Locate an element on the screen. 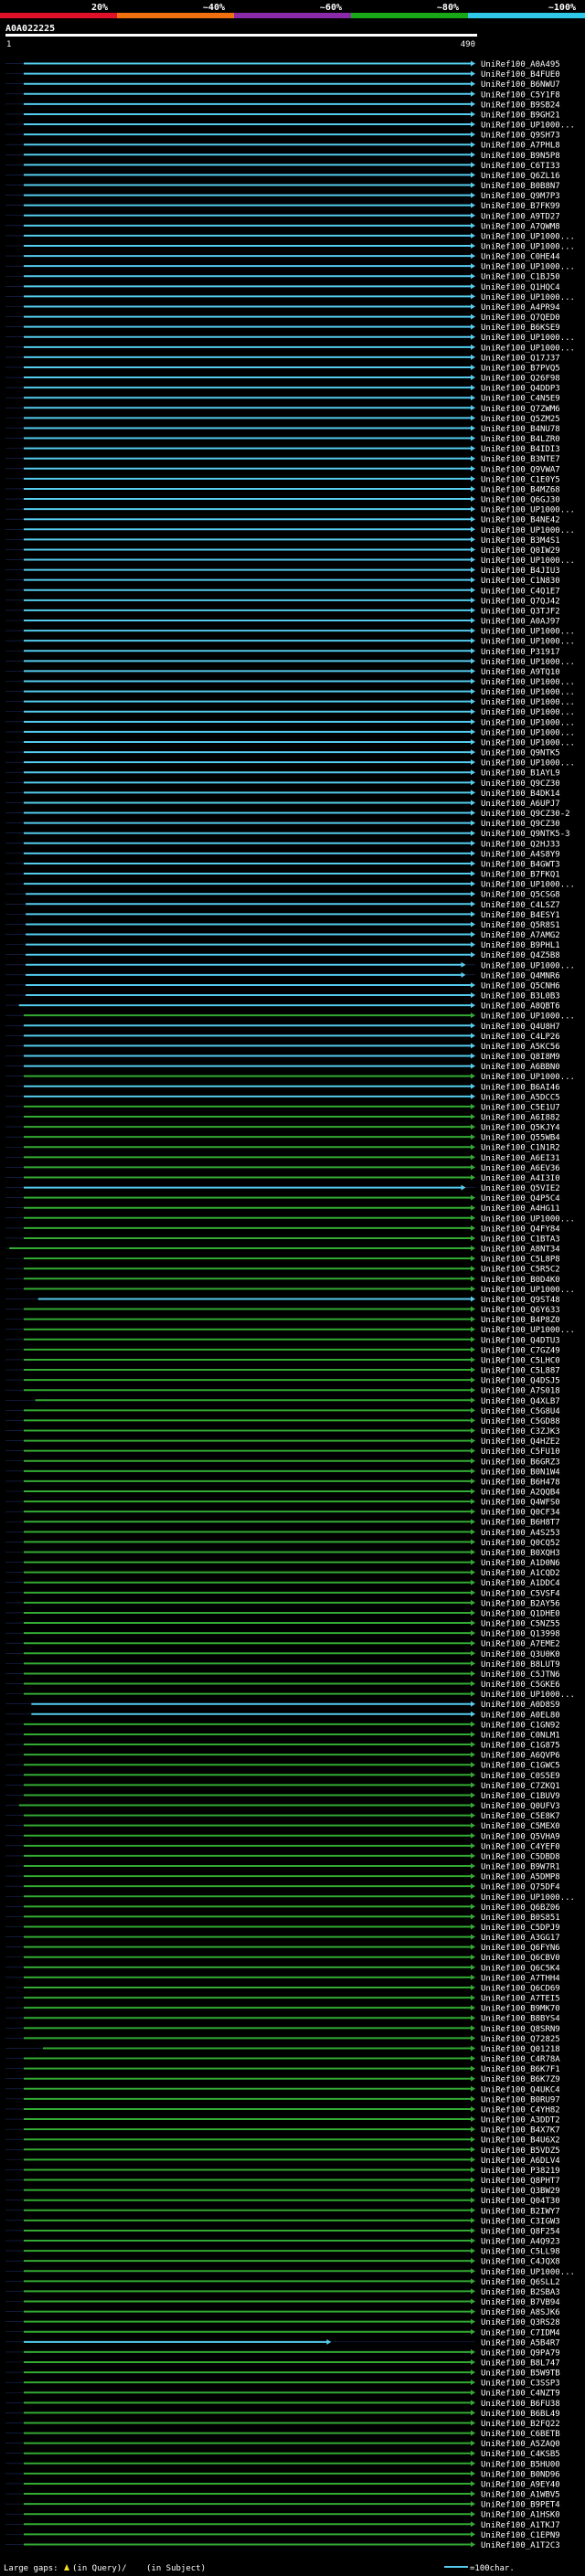 The height and width of the screenshot is (2576, 585). hit-label: UniRef100_C5Y1F8 is located at coordinates (520, 95).